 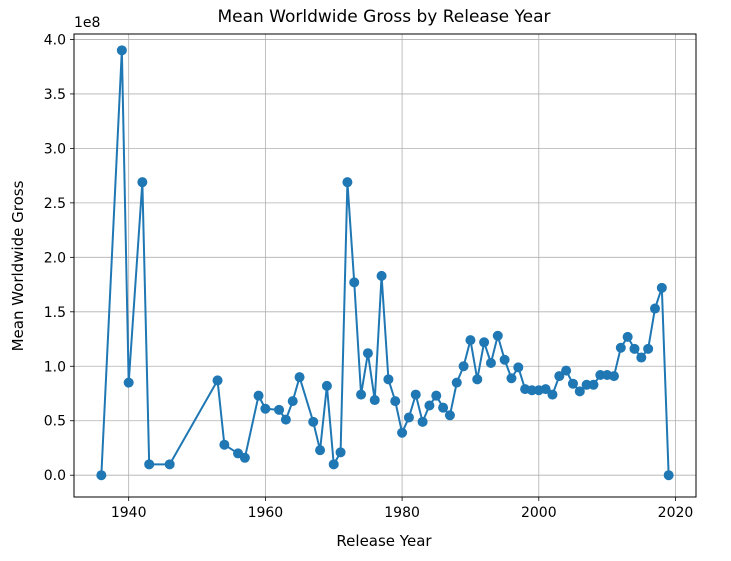 What do you see at coordinates (384, 541) in the screenshot?
I see `x-axis-title: Release Year` at bounding box center [384, 541].